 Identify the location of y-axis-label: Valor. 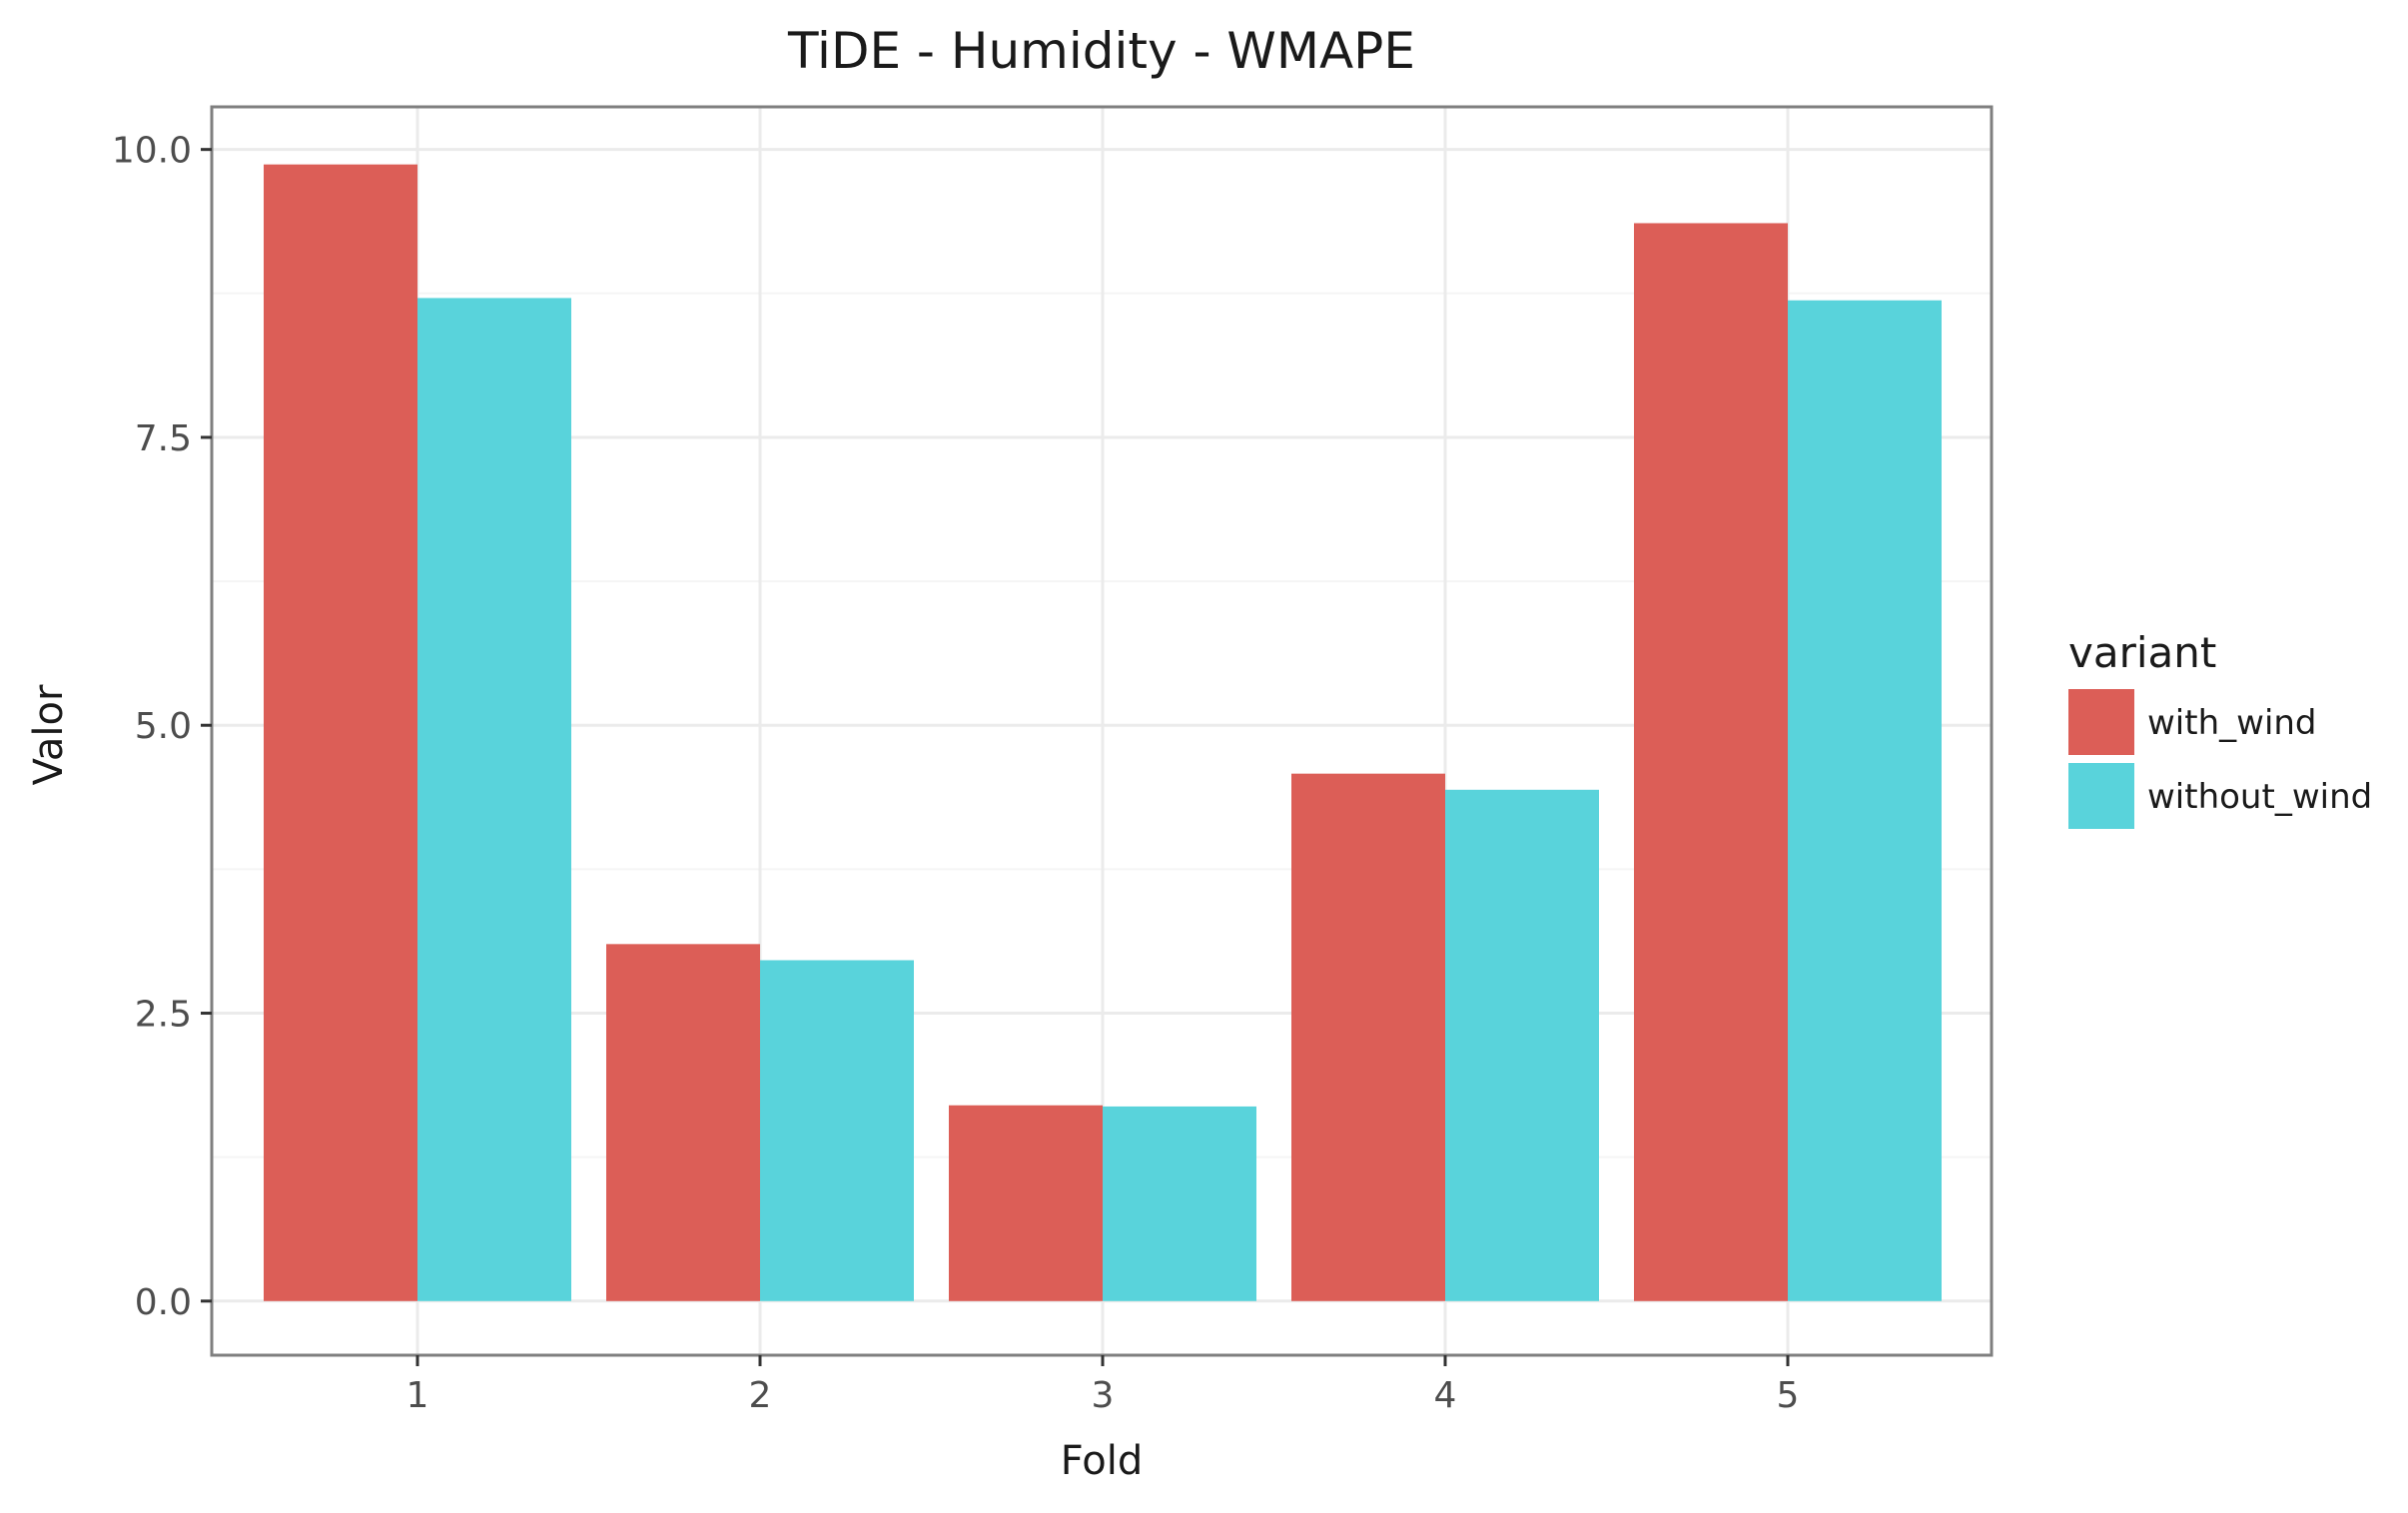
(49, 734).